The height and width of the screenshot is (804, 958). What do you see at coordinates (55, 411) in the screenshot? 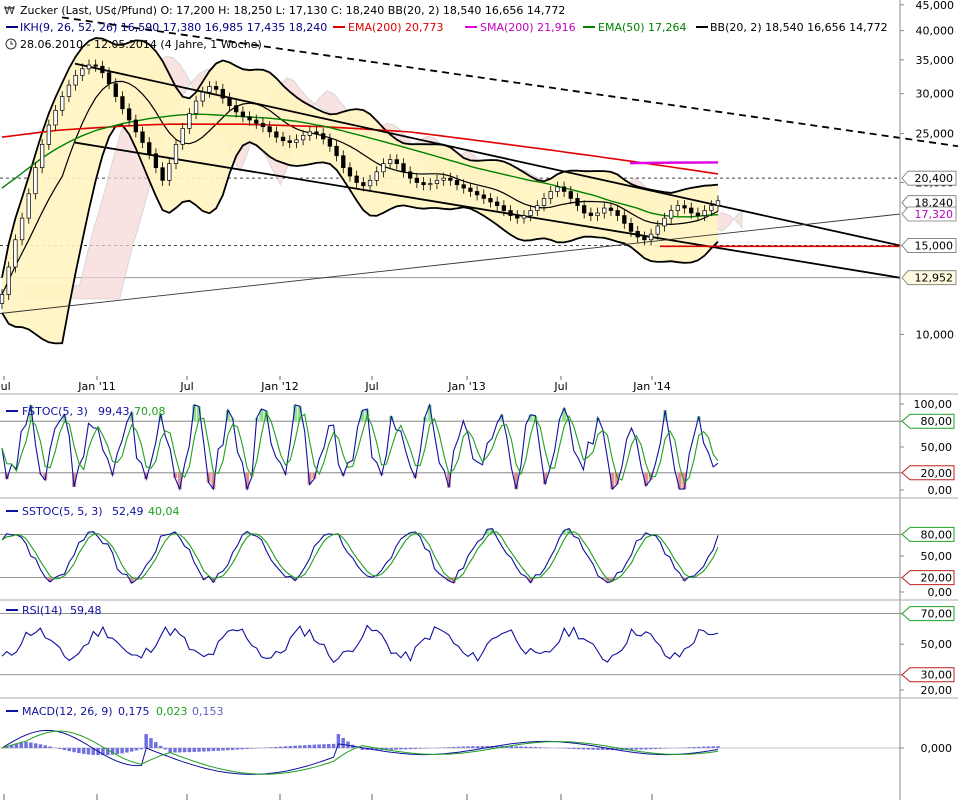
I see `fstoc-label: FSTOC(5, 3)` at bounding box center [55, 411].